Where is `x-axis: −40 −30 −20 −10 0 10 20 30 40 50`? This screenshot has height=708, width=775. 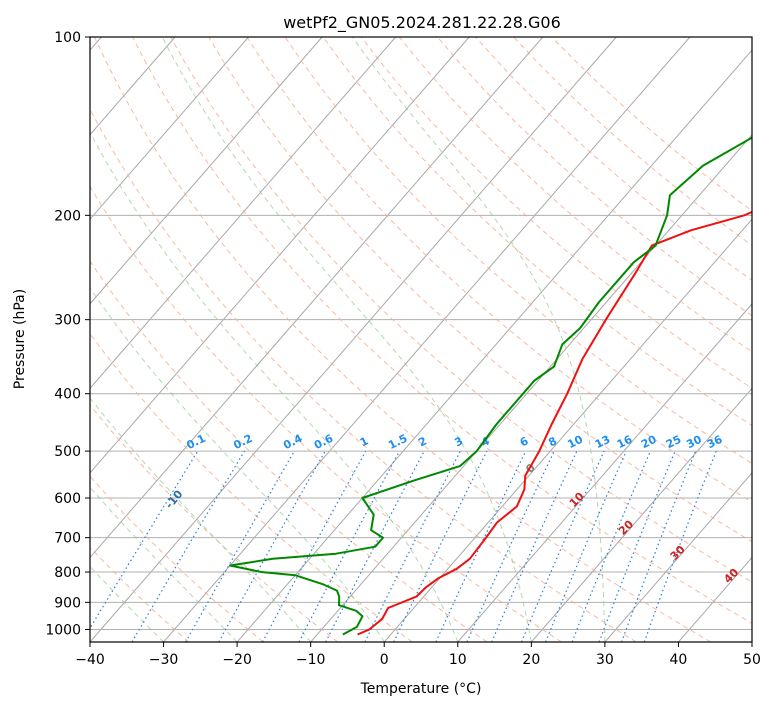
x-axis: −40 −30 −20 −10 0 10 20 30 40 50 is located at coordinates (418, 655).